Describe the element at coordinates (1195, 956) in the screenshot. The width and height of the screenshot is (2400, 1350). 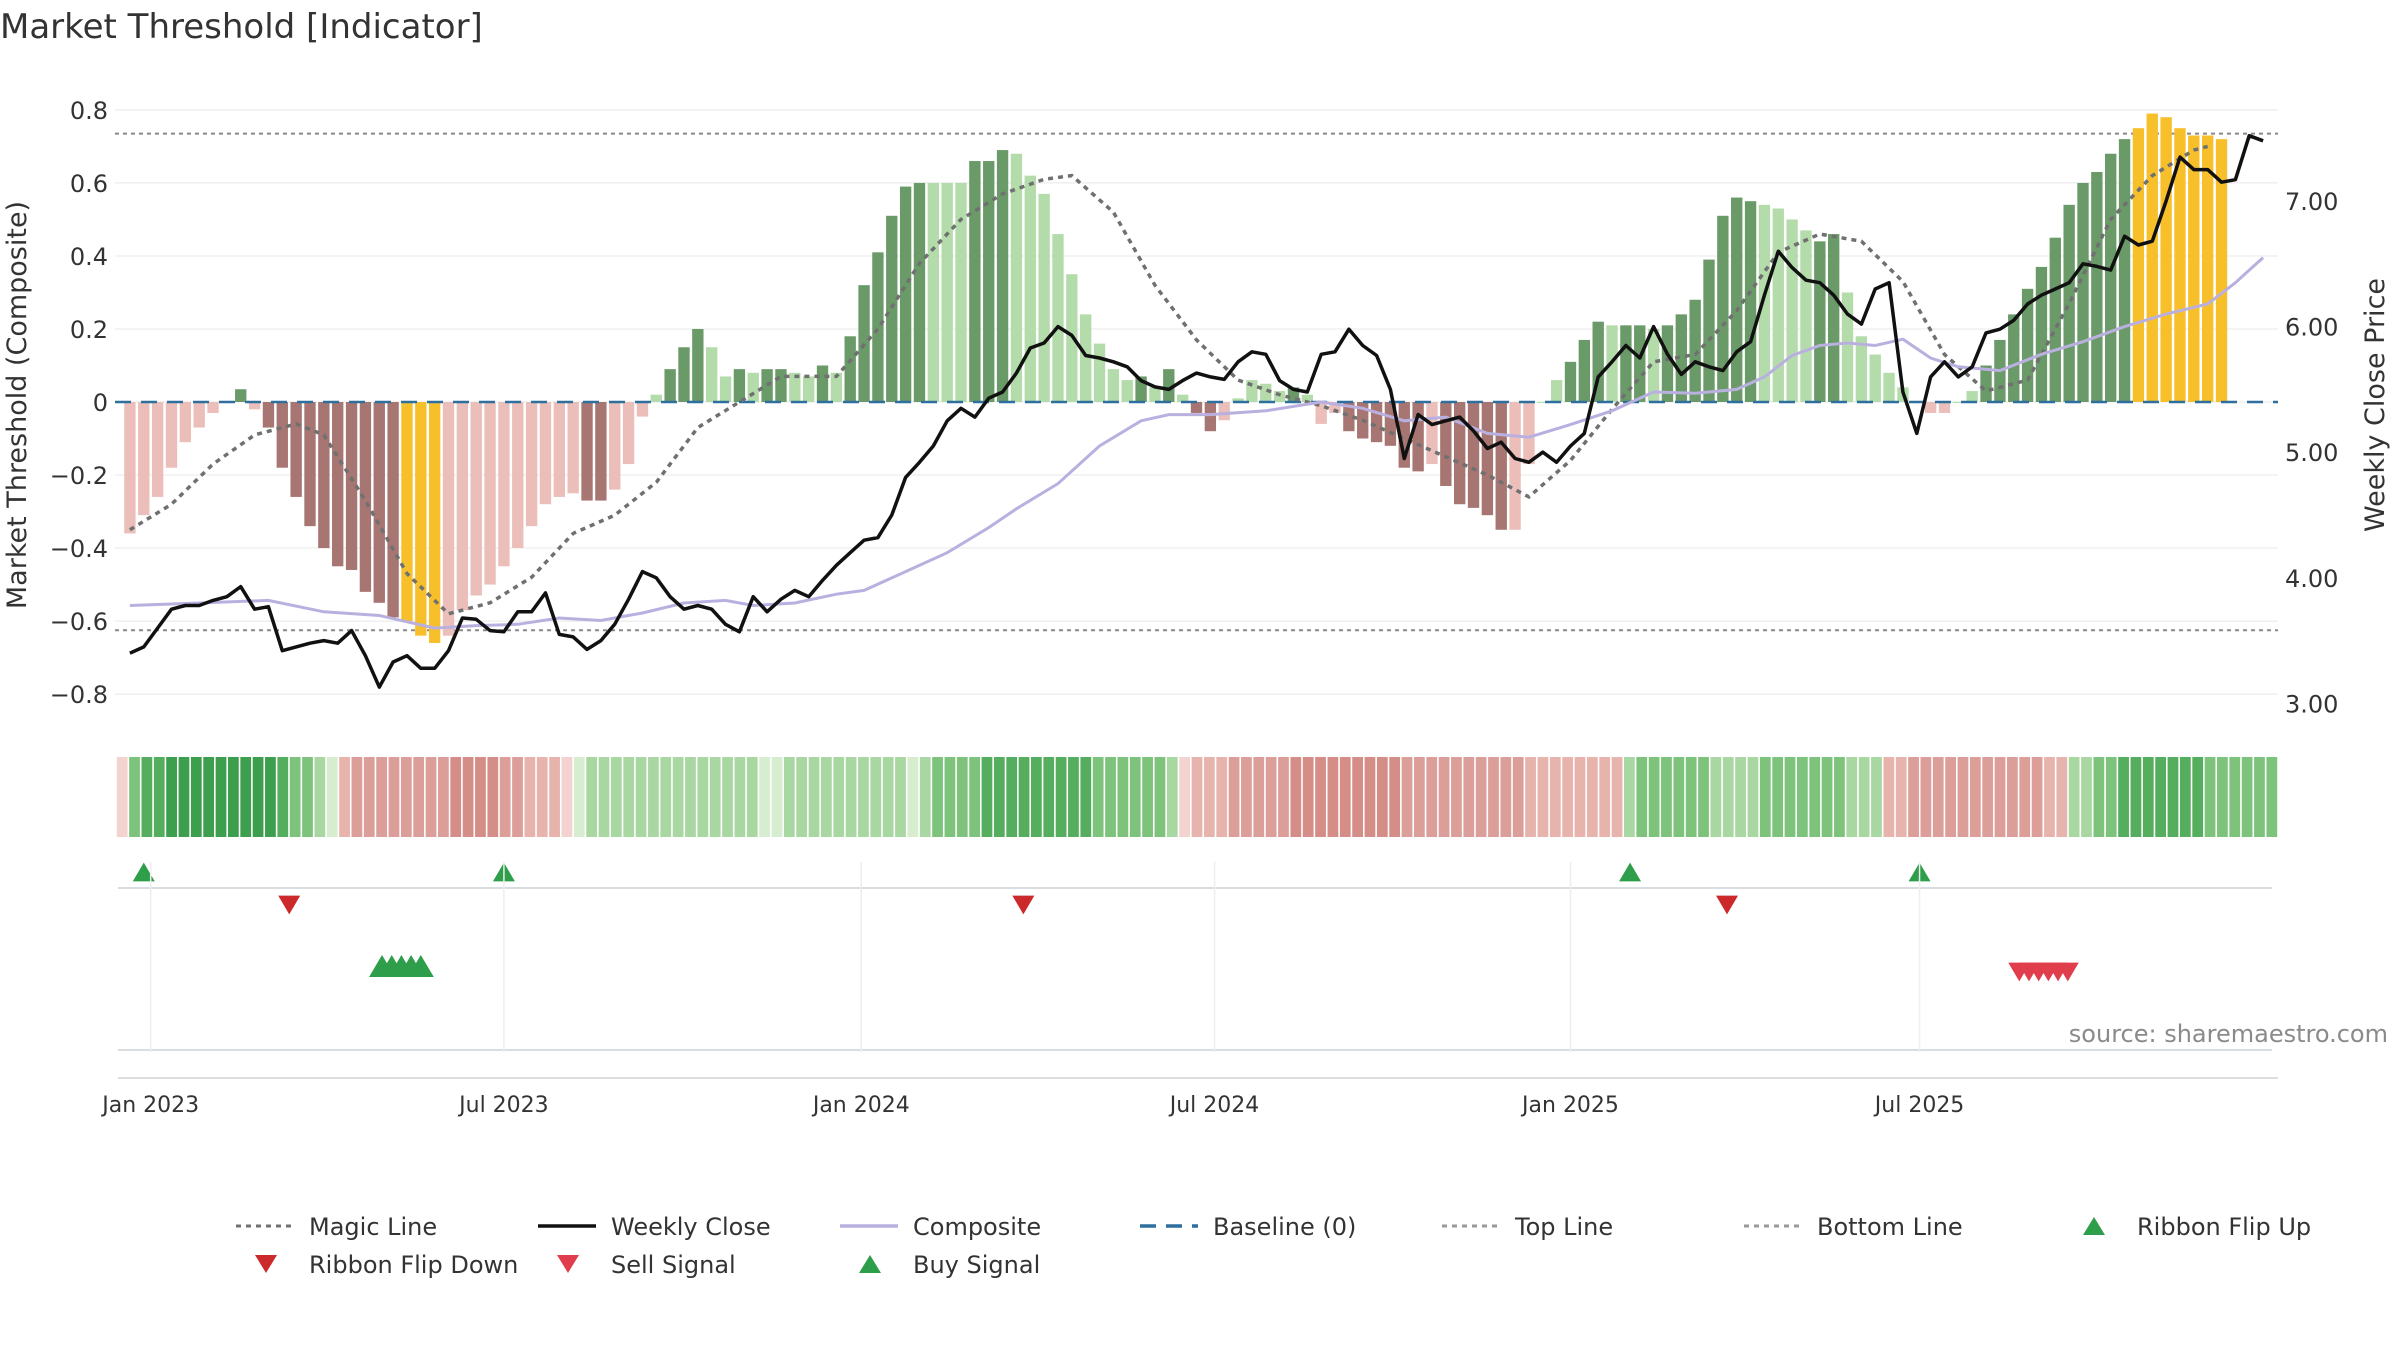
I see `signal-panels` at that location.